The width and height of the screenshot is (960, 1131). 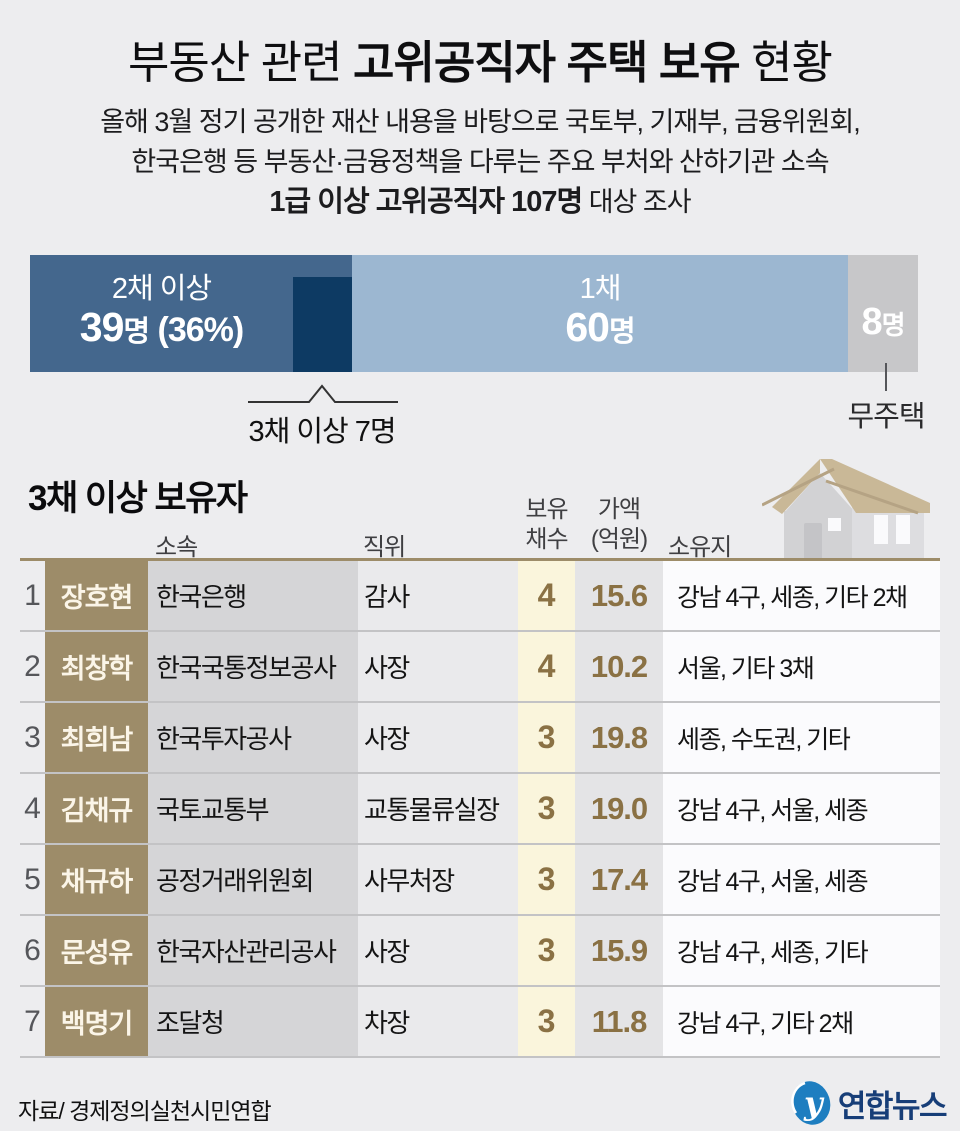 I want to click on row-name: 최희남, so click(x=96, y=737).